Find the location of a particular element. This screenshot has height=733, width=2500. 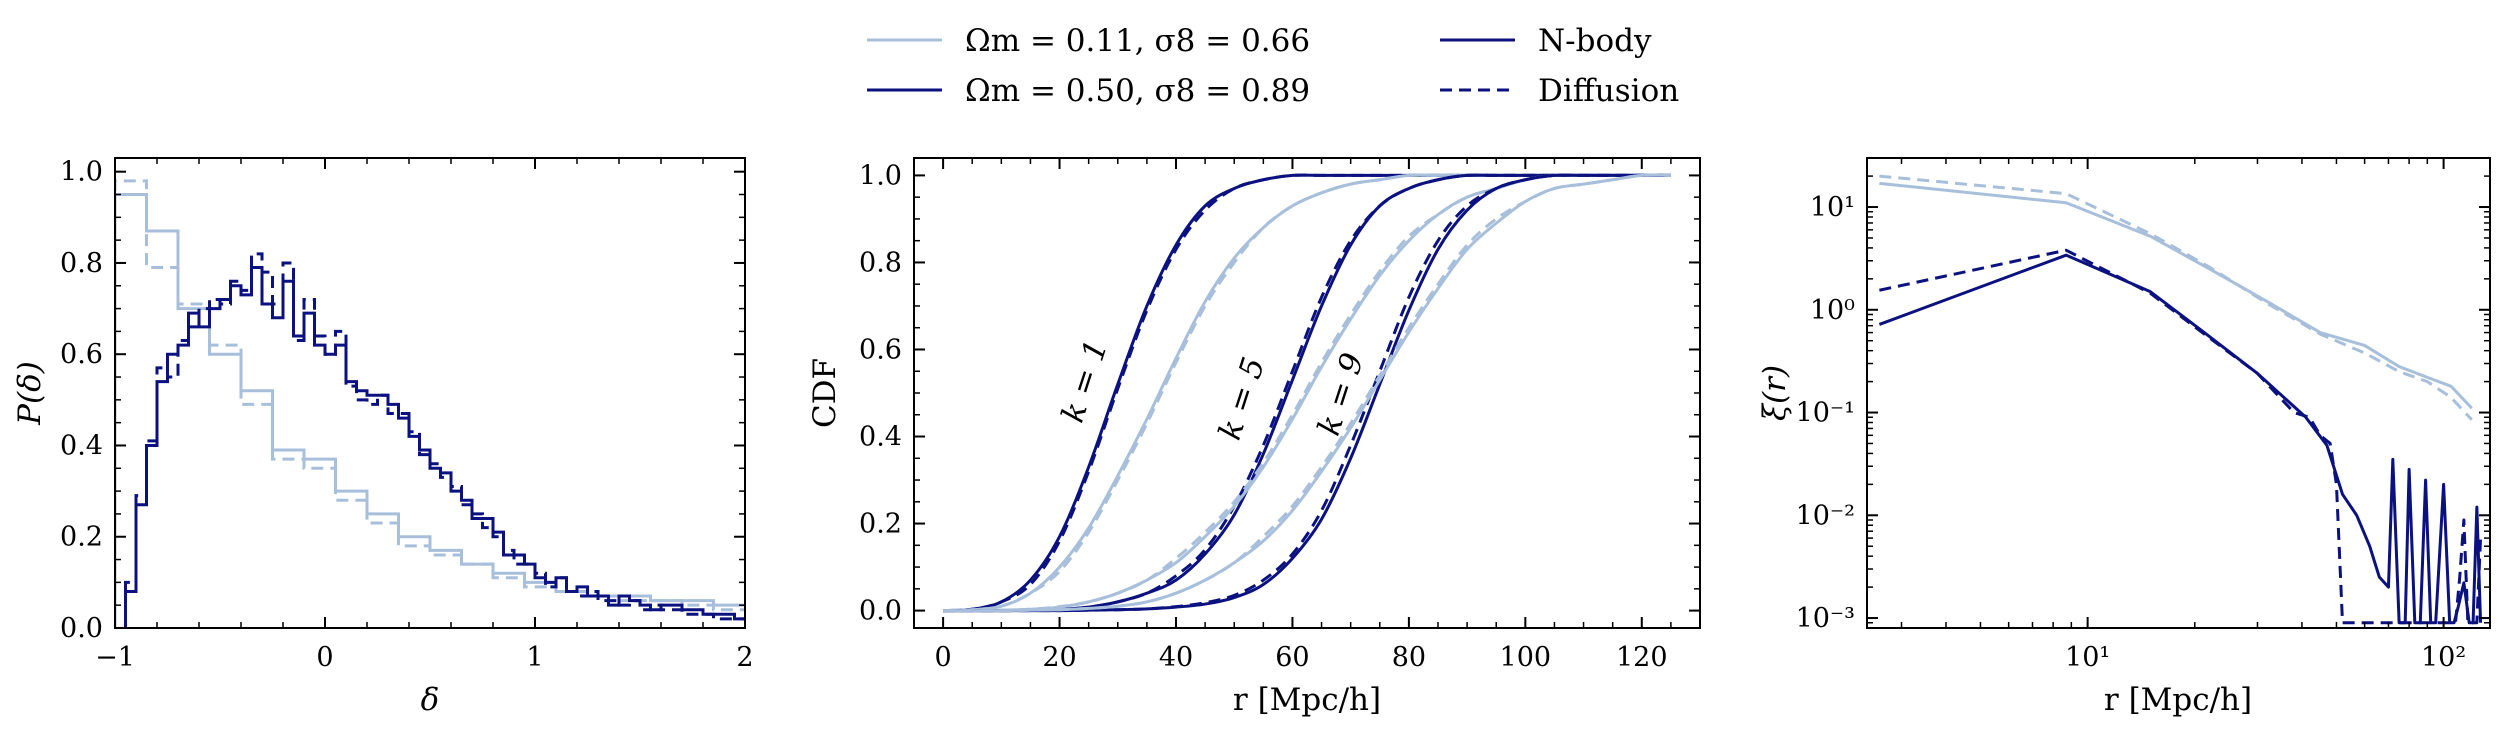

y-tick-label: 10⁻¹ is located at coordinates (1825, 413).